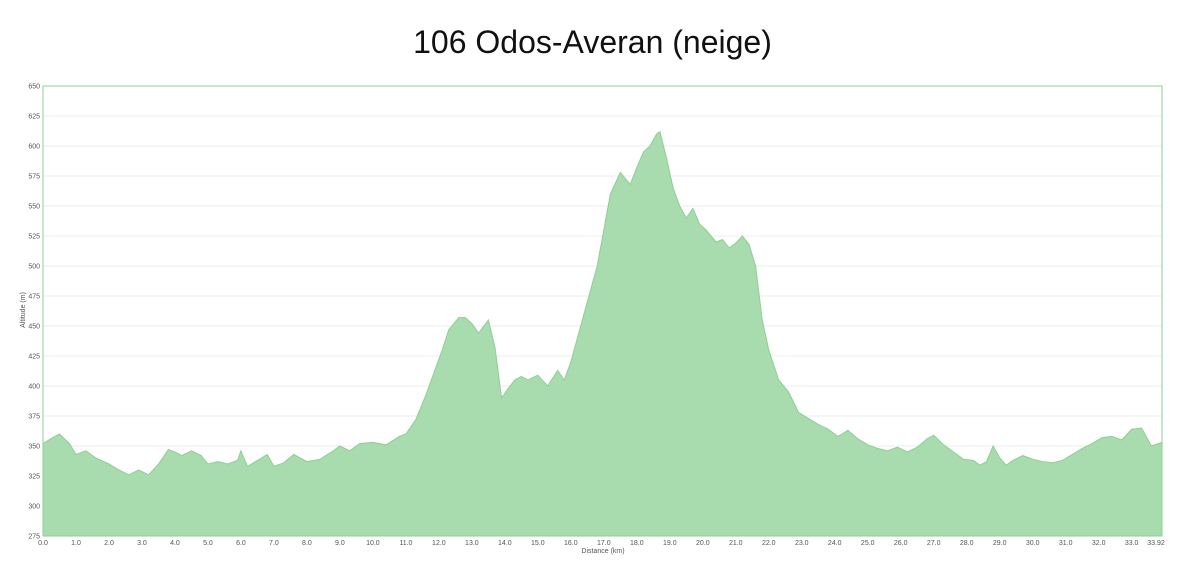  What do you see at coordinates (472, 543) in the screenshot?
I see `x-tick-label: 13.0` at bounding box center [472, 543].